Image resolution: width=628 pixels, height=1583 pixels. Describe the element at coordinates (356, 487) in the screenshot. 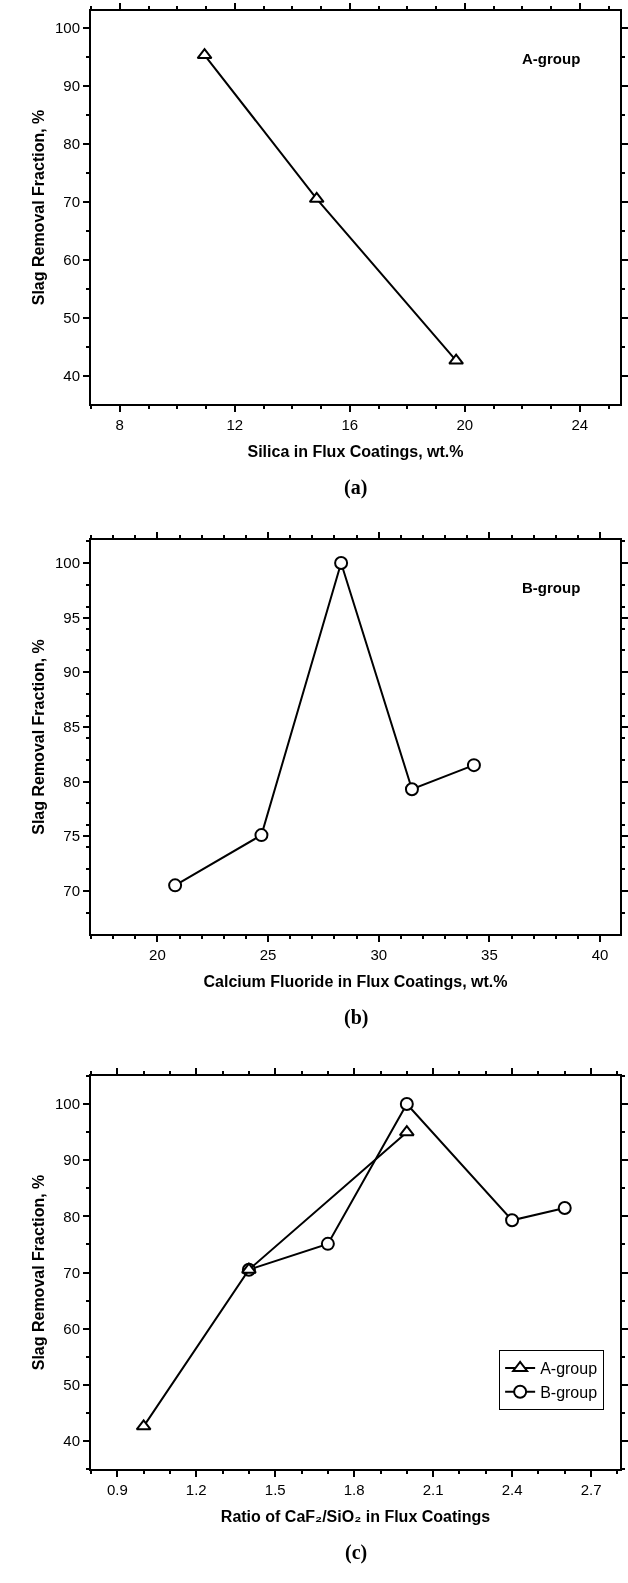

I see `text: (a)` at that location.